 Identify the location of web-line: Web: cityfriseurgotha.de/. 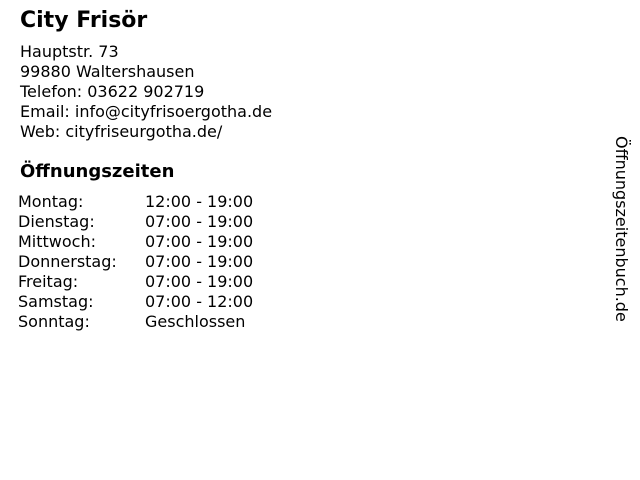
(121, 131).